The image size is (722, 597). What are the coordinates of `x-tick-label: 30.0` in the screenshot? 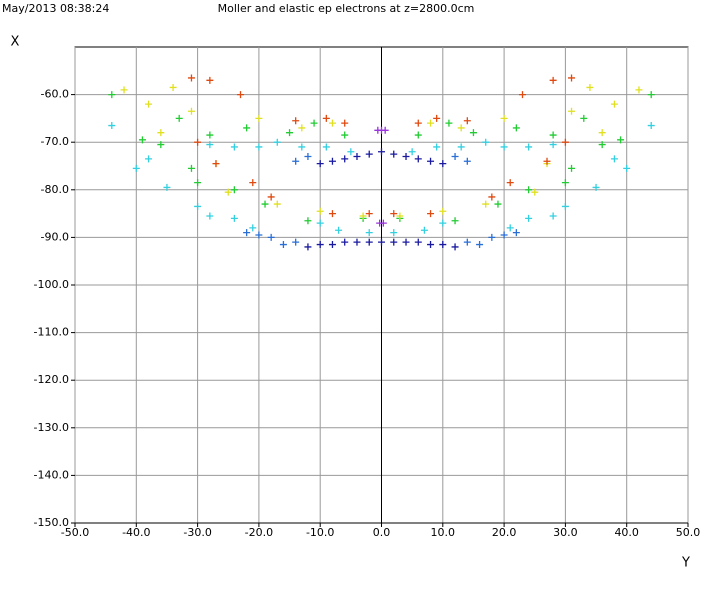 It's located at (565, 532).